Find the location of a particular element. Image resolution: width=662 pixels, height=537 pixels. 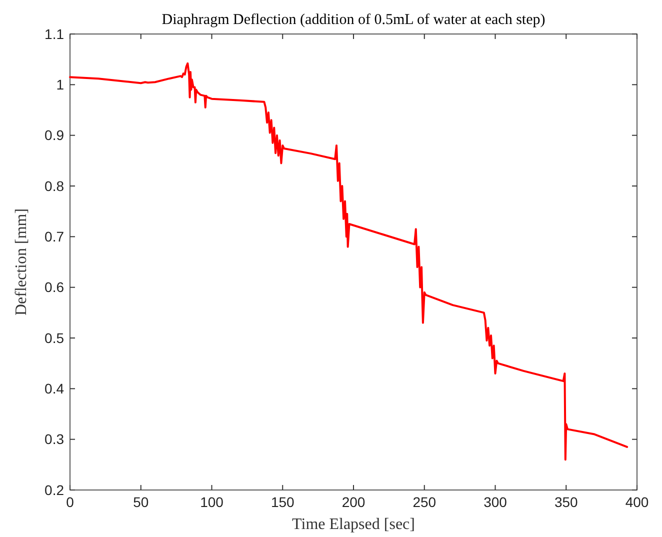

y-tick-label: 0.2 is located at coordinates (54, 490).